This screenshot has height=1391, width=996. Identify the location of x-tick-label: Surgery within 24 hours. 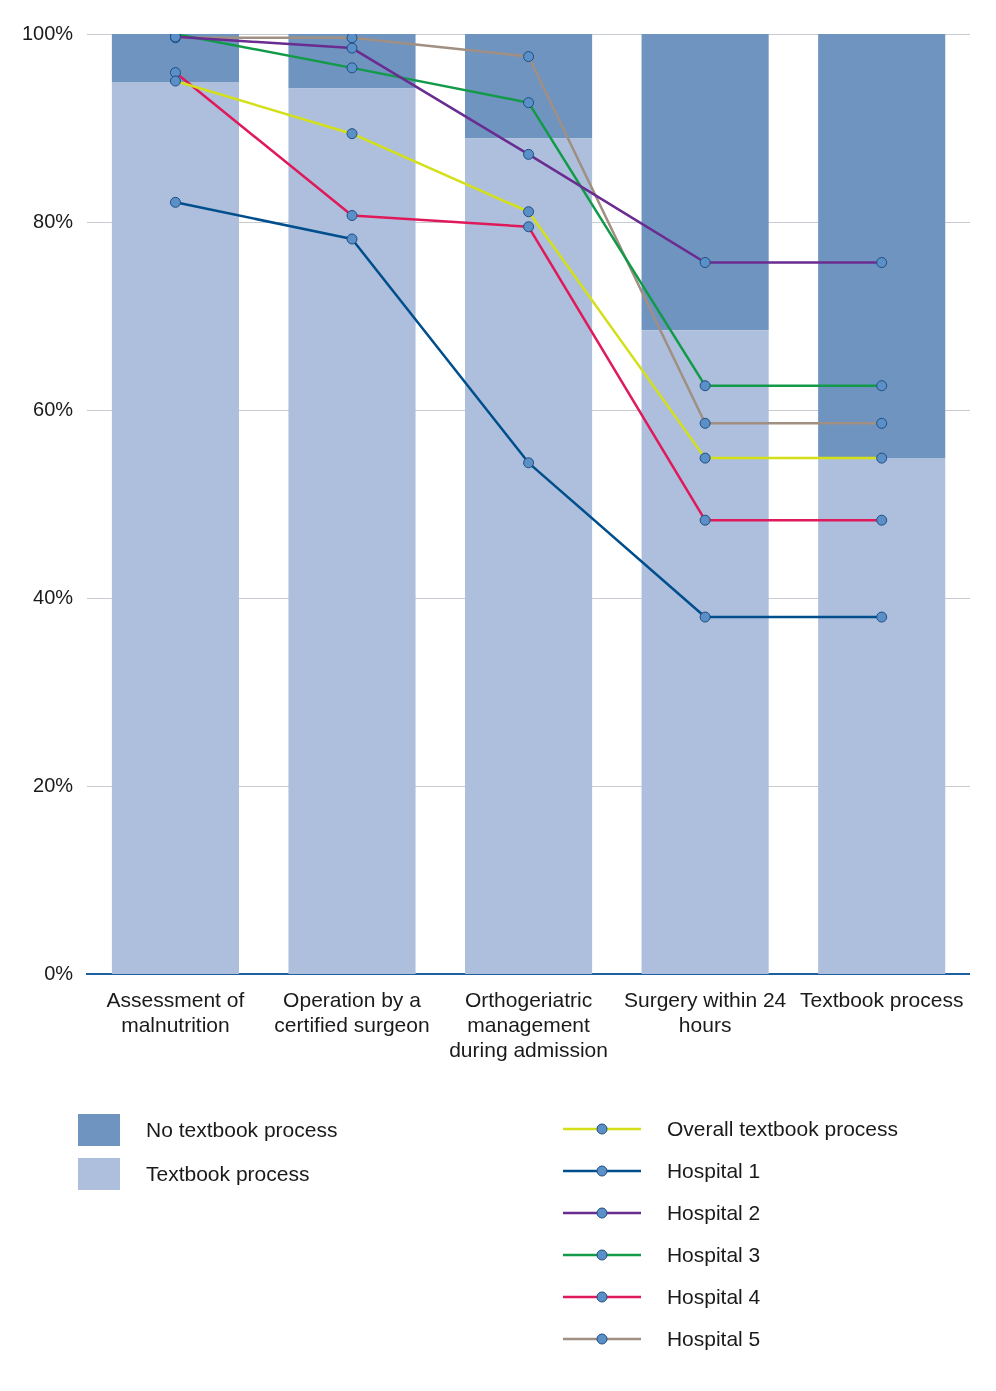
(705, 1011).